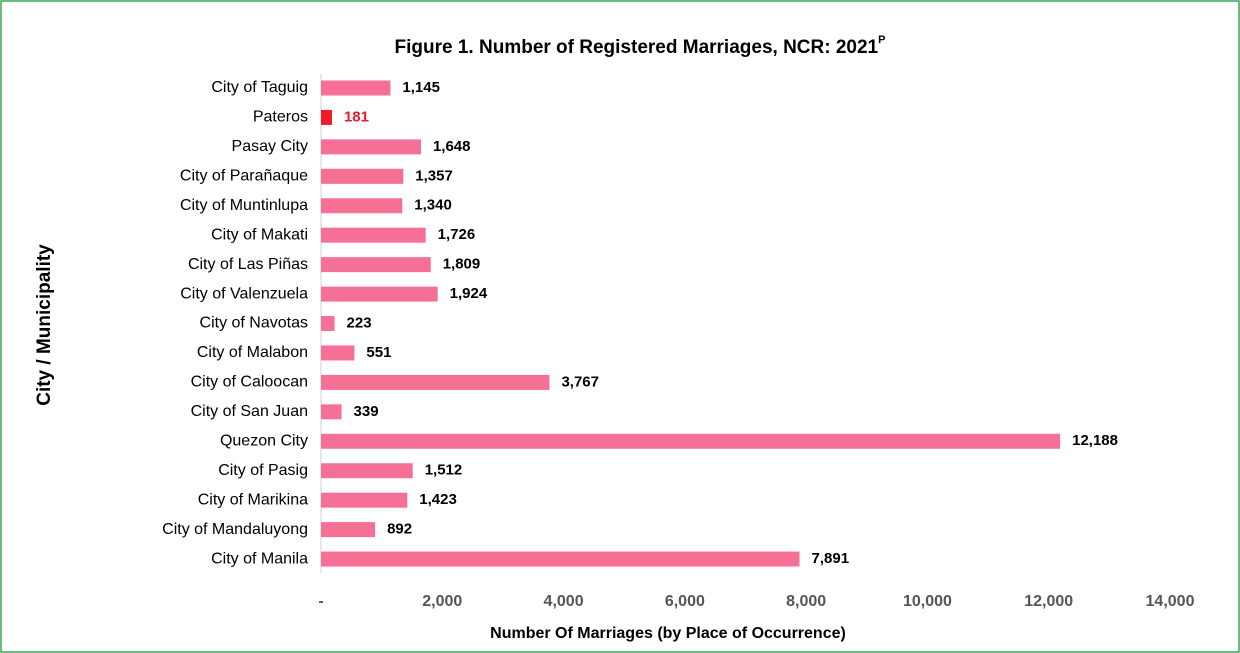 Image resolution: width=1240 pixels, height=653 pixels. I want to click on value-label: 551, so click(378, 352).